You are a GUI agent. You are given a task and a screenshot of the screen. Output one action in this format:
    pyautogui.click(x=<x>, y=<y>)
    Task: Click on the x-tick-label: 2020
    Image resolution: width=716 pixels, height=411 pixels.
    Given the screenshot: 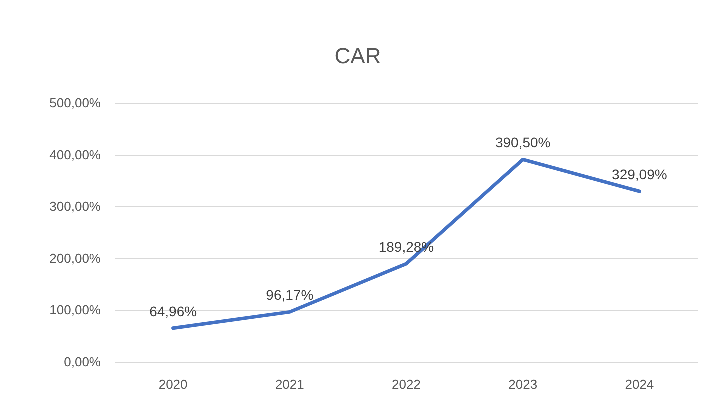 What is the action you would take?
    pyautogui.click(x=173, y=384)
    